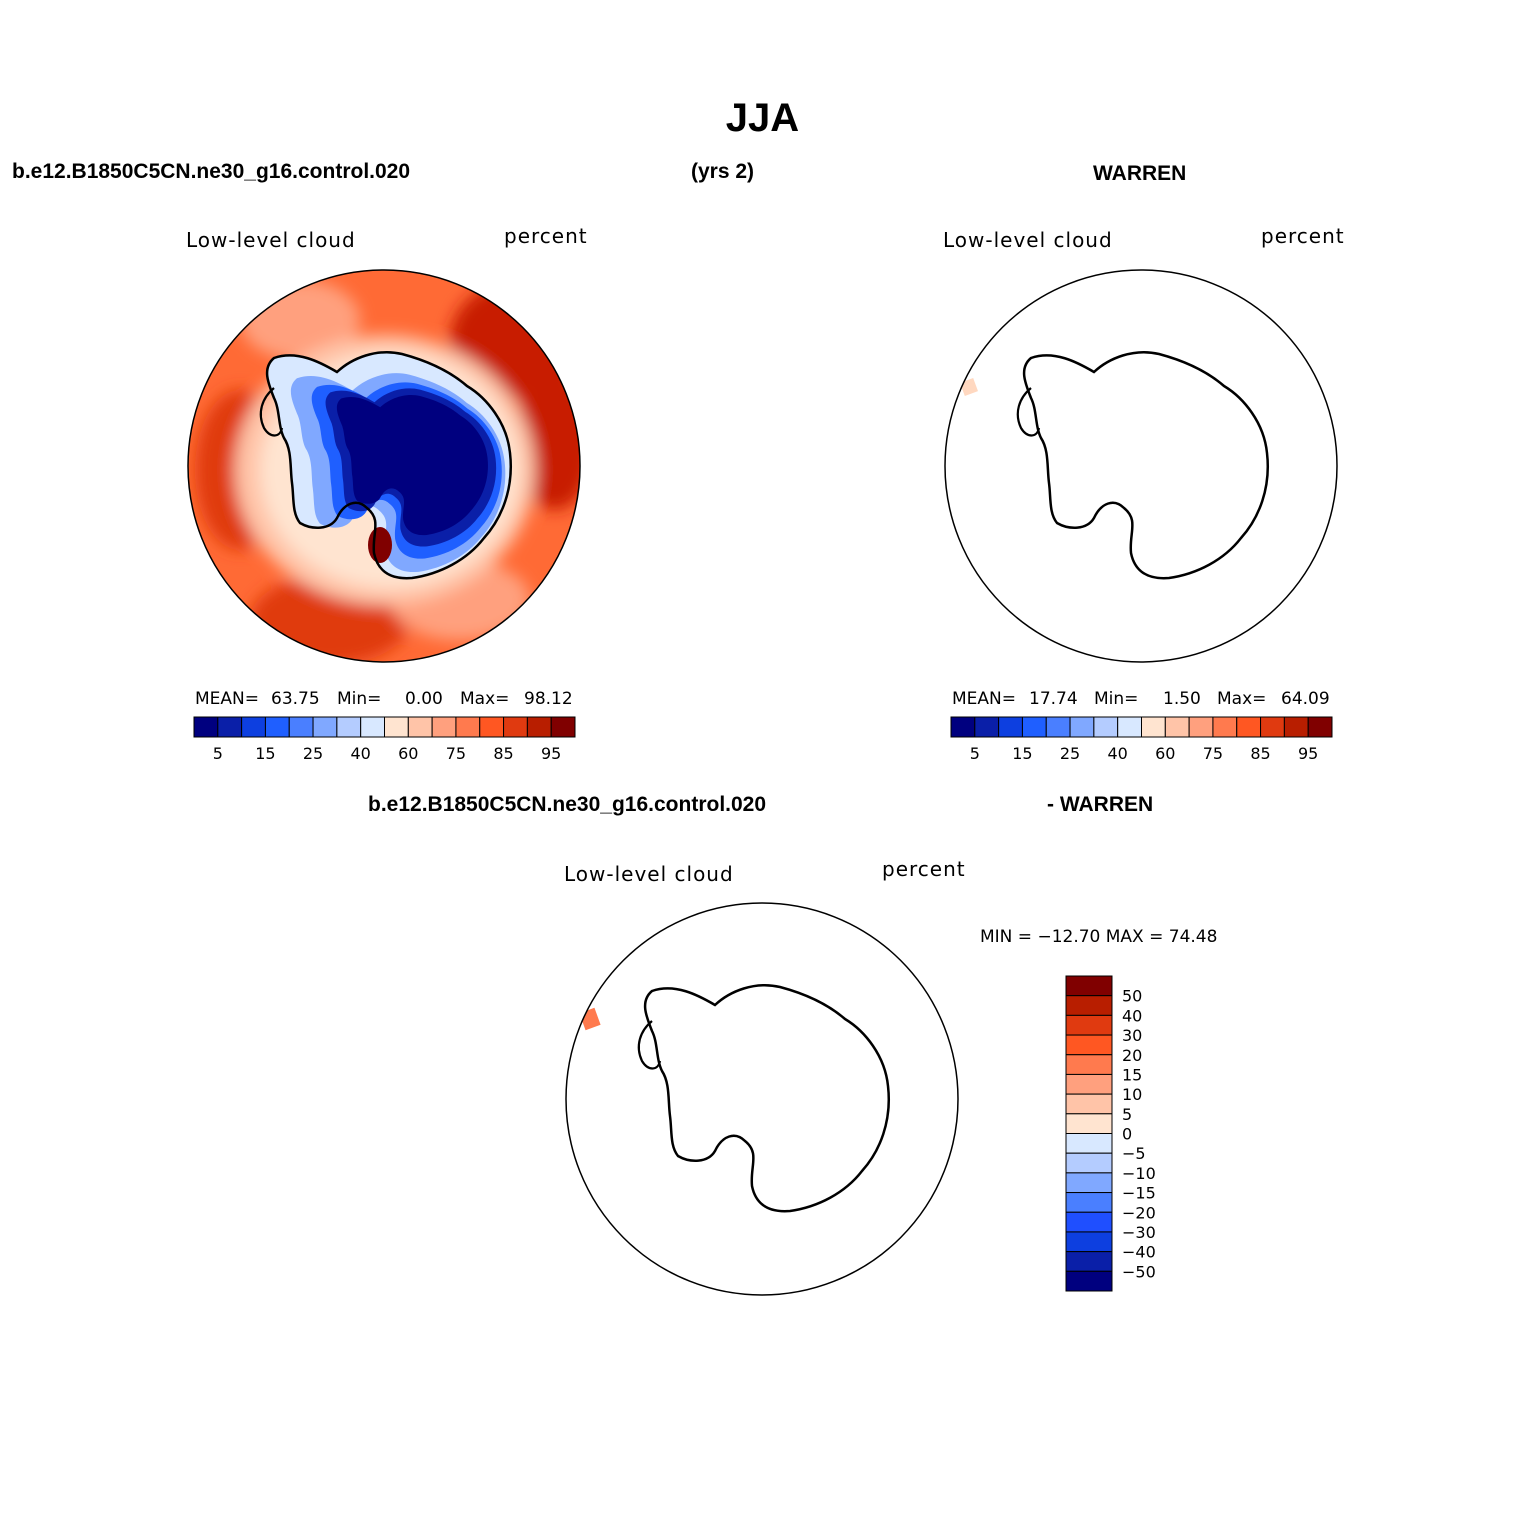 The image size is (1525, 1525). Describe the element at coordinates (456, 753) in the screenshot. I see `panel1-colorbar-tick-5: 75` at that location.